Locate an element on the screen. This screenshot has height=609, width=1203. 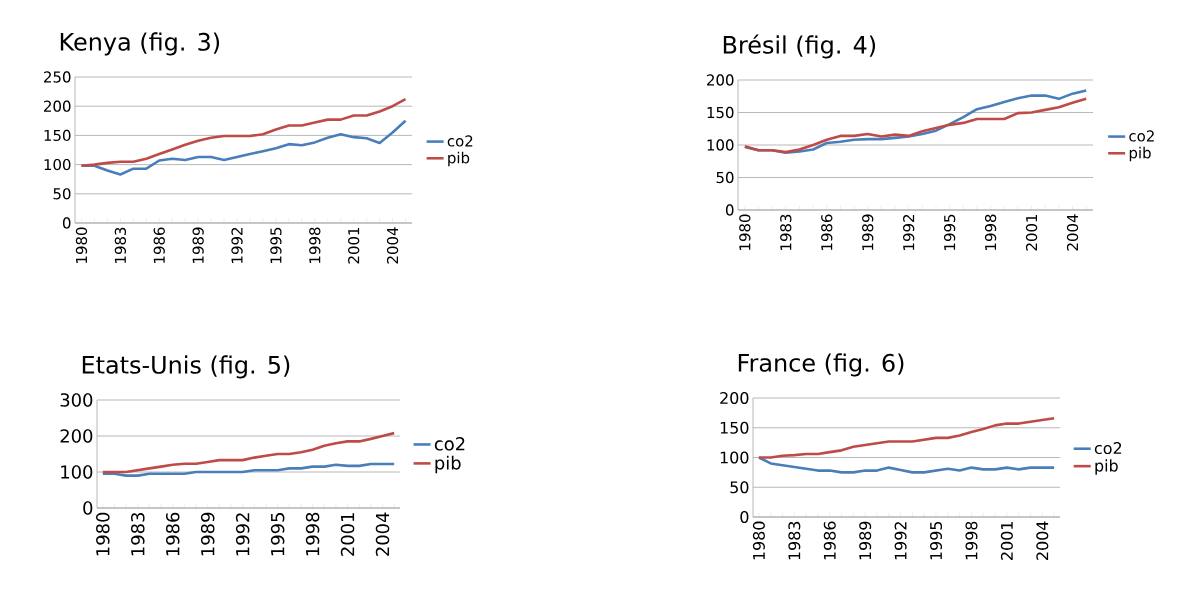
y-tick-label: 250 is located at coordinates (57, 77).